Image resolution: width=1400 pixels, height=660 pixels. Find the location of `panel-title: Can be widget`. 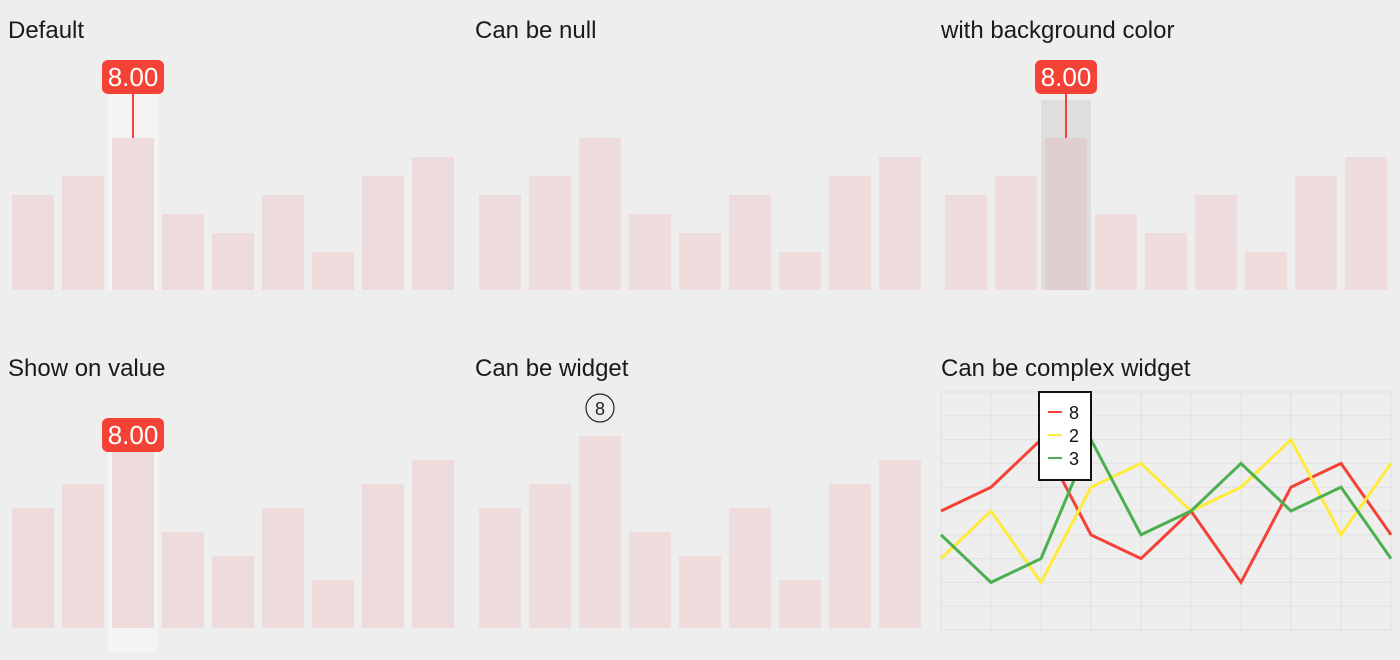

panel-title: Can be widget is located at coordinates (552, 368).